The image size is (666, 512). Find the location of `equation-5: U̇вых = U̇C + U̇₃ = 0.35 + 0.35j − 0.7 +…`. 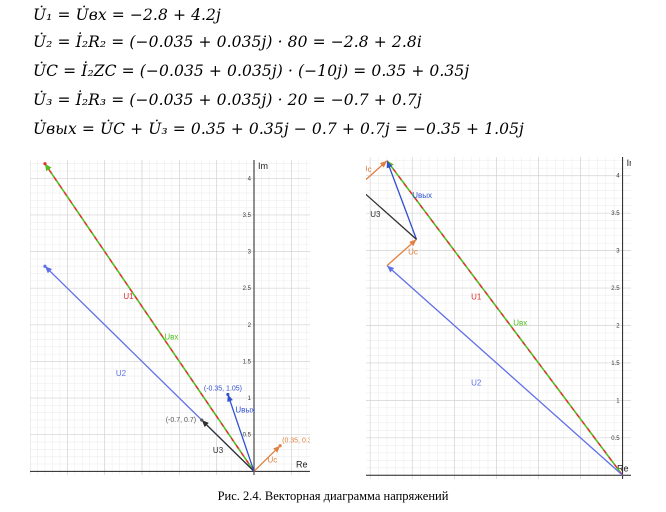

equation-5: U̇вых = U̇C + U̇₃ = 0.35 + 0.35j − 0.7 +… is located at coordinates (278, 129).